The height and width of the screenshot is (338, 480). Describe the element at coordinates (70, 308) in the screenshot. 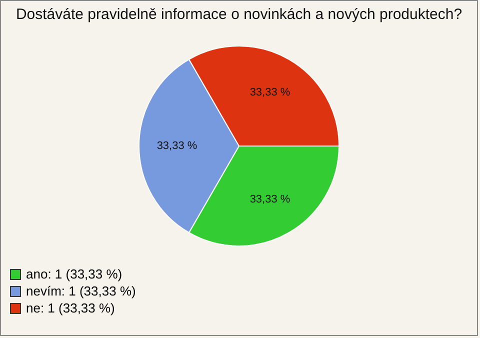

I see `legend-label: ne: 1 (33,33 %)` at that location.